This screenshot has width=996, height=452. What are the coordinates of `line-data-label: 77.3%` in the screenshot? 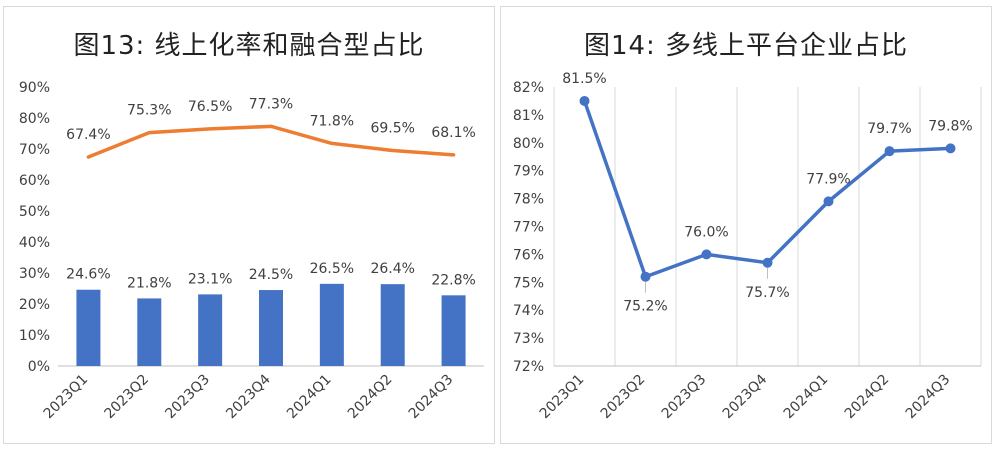 It's located at (271, 104).